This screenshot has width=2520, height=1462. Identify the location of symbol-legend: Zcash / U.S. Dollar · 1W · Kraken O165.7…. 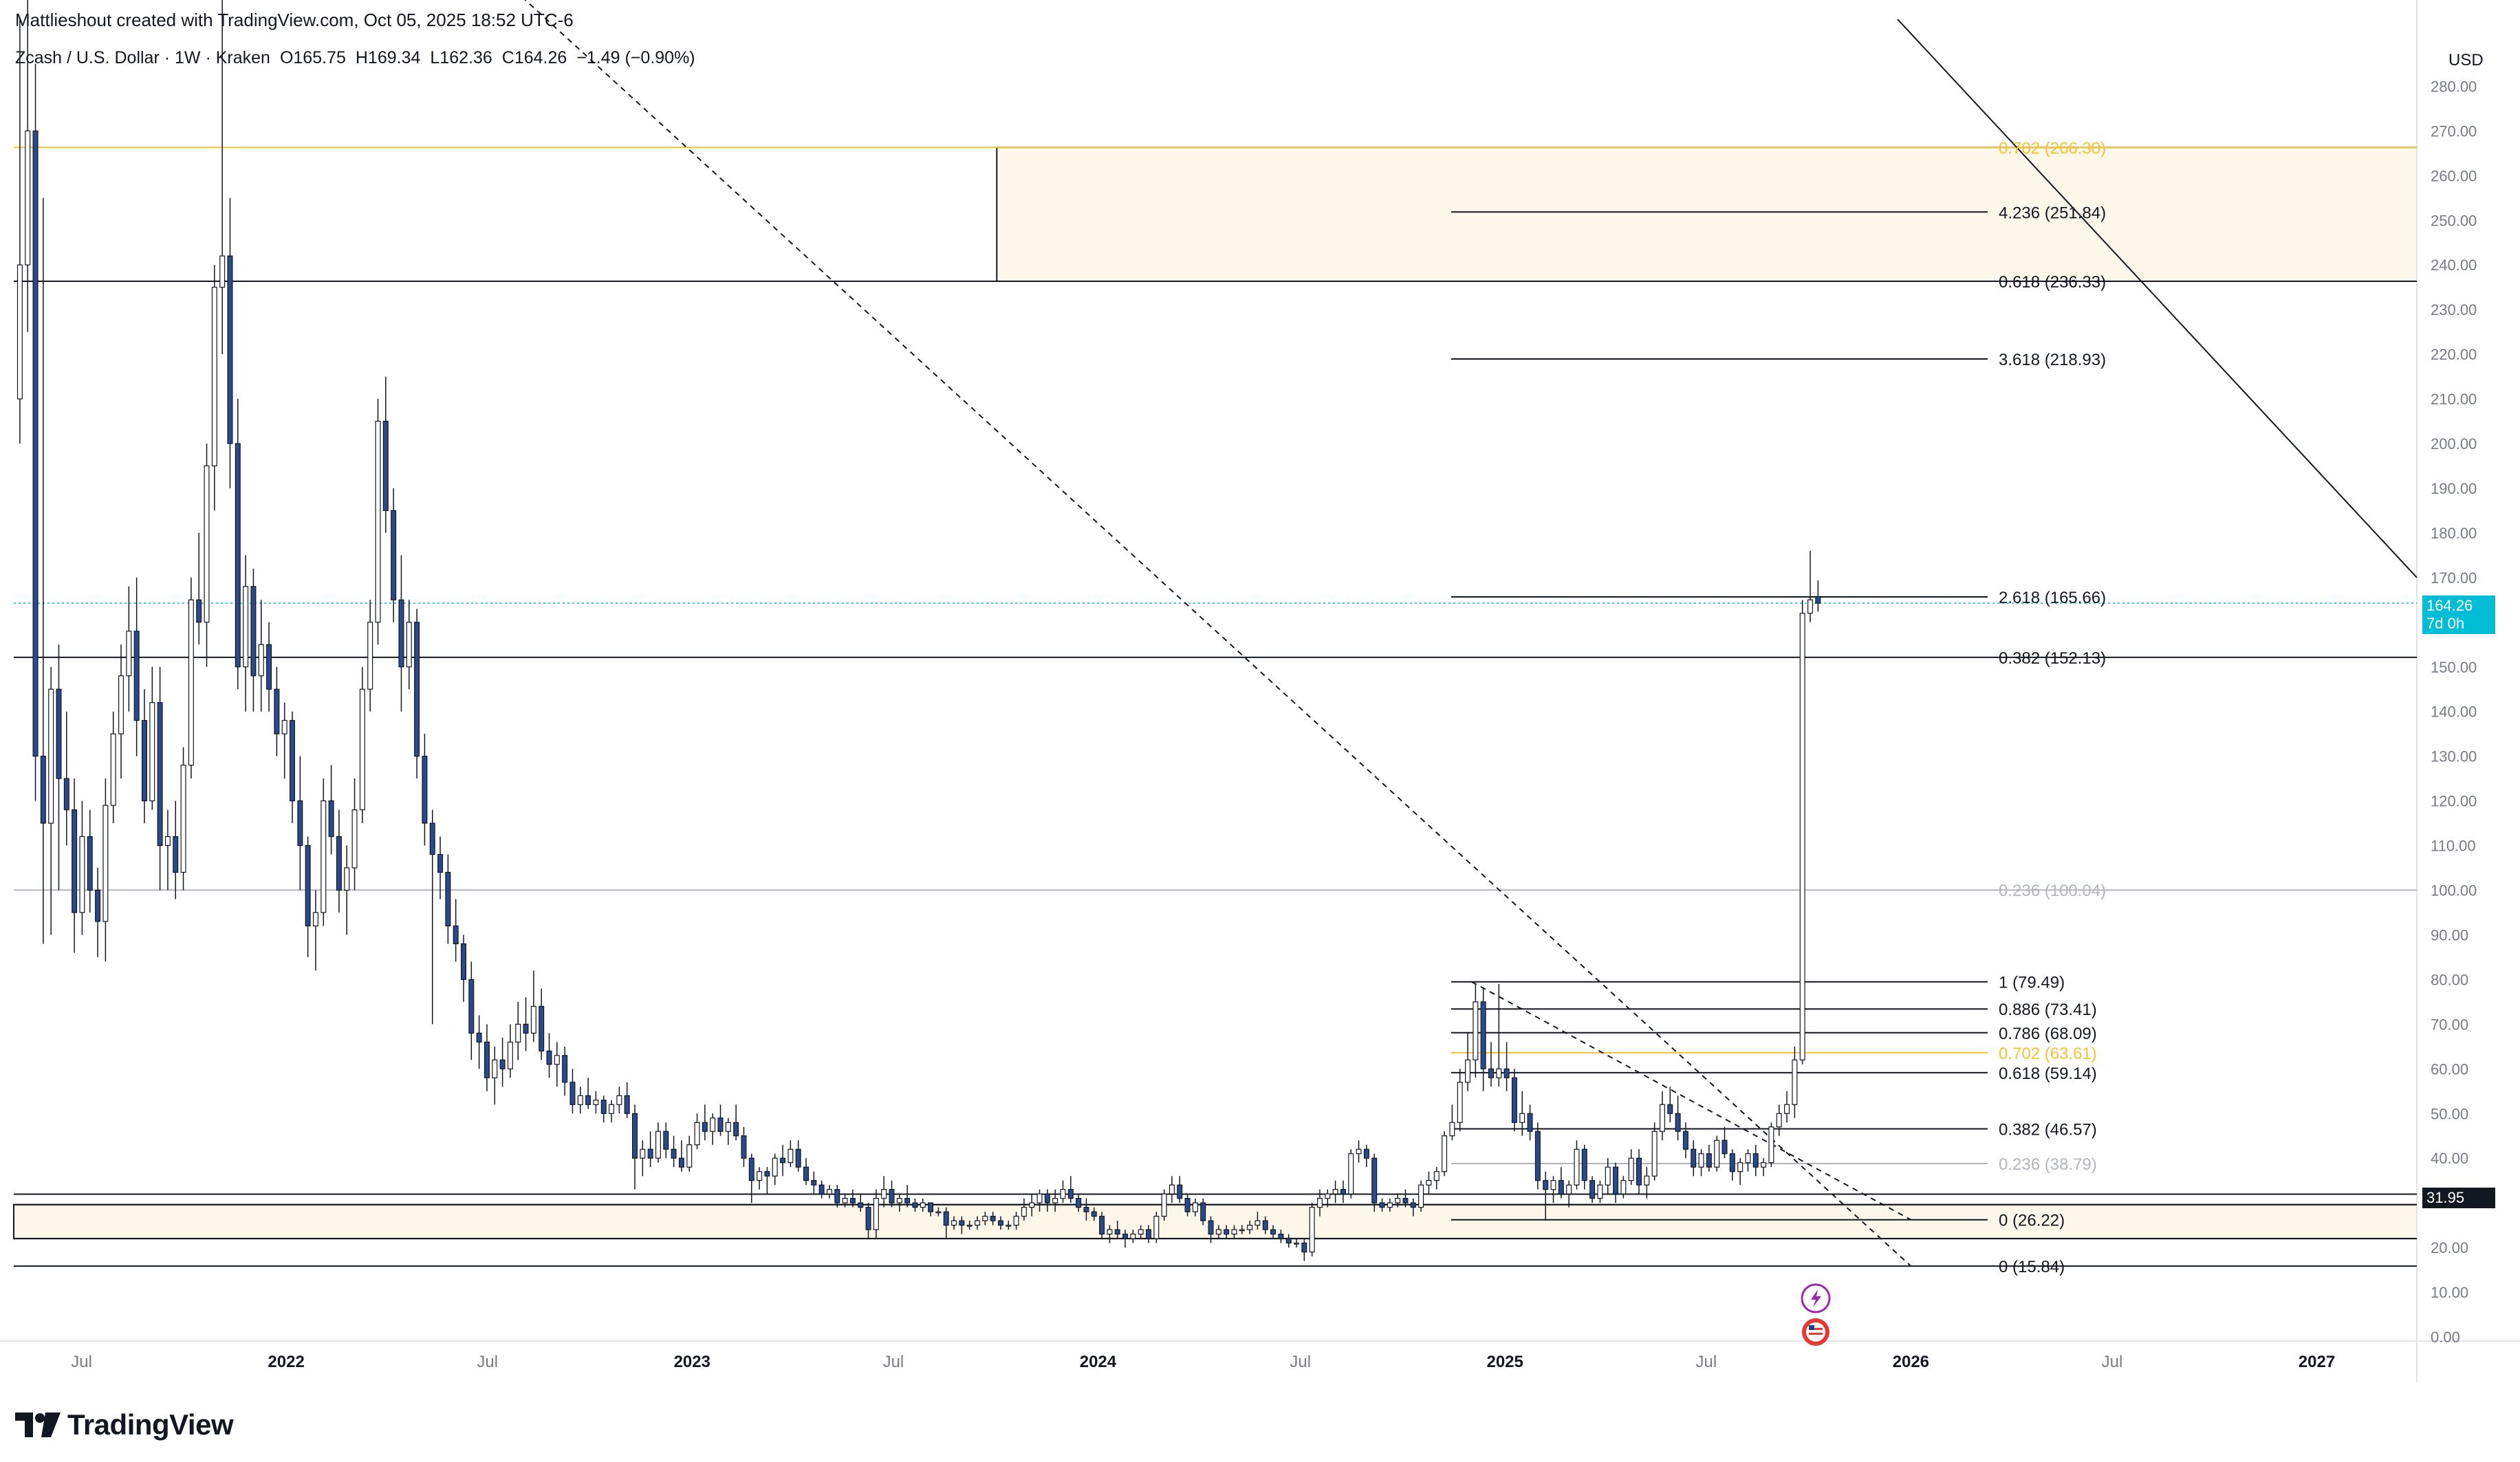
(355, 58).